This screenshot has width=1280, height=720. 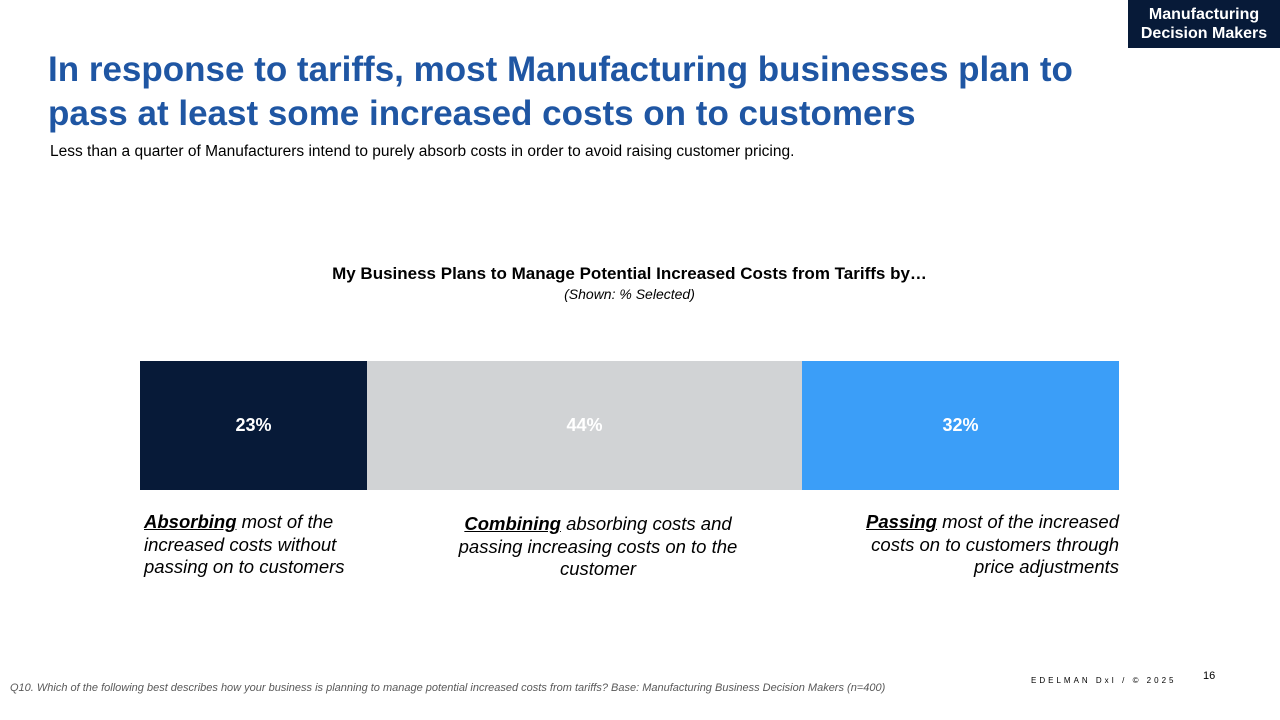 What do you see at coordinates (1204, 14) in the screenshot?
I see `badge-line-1: Manufacturing` at bounding box center [1204, 14].